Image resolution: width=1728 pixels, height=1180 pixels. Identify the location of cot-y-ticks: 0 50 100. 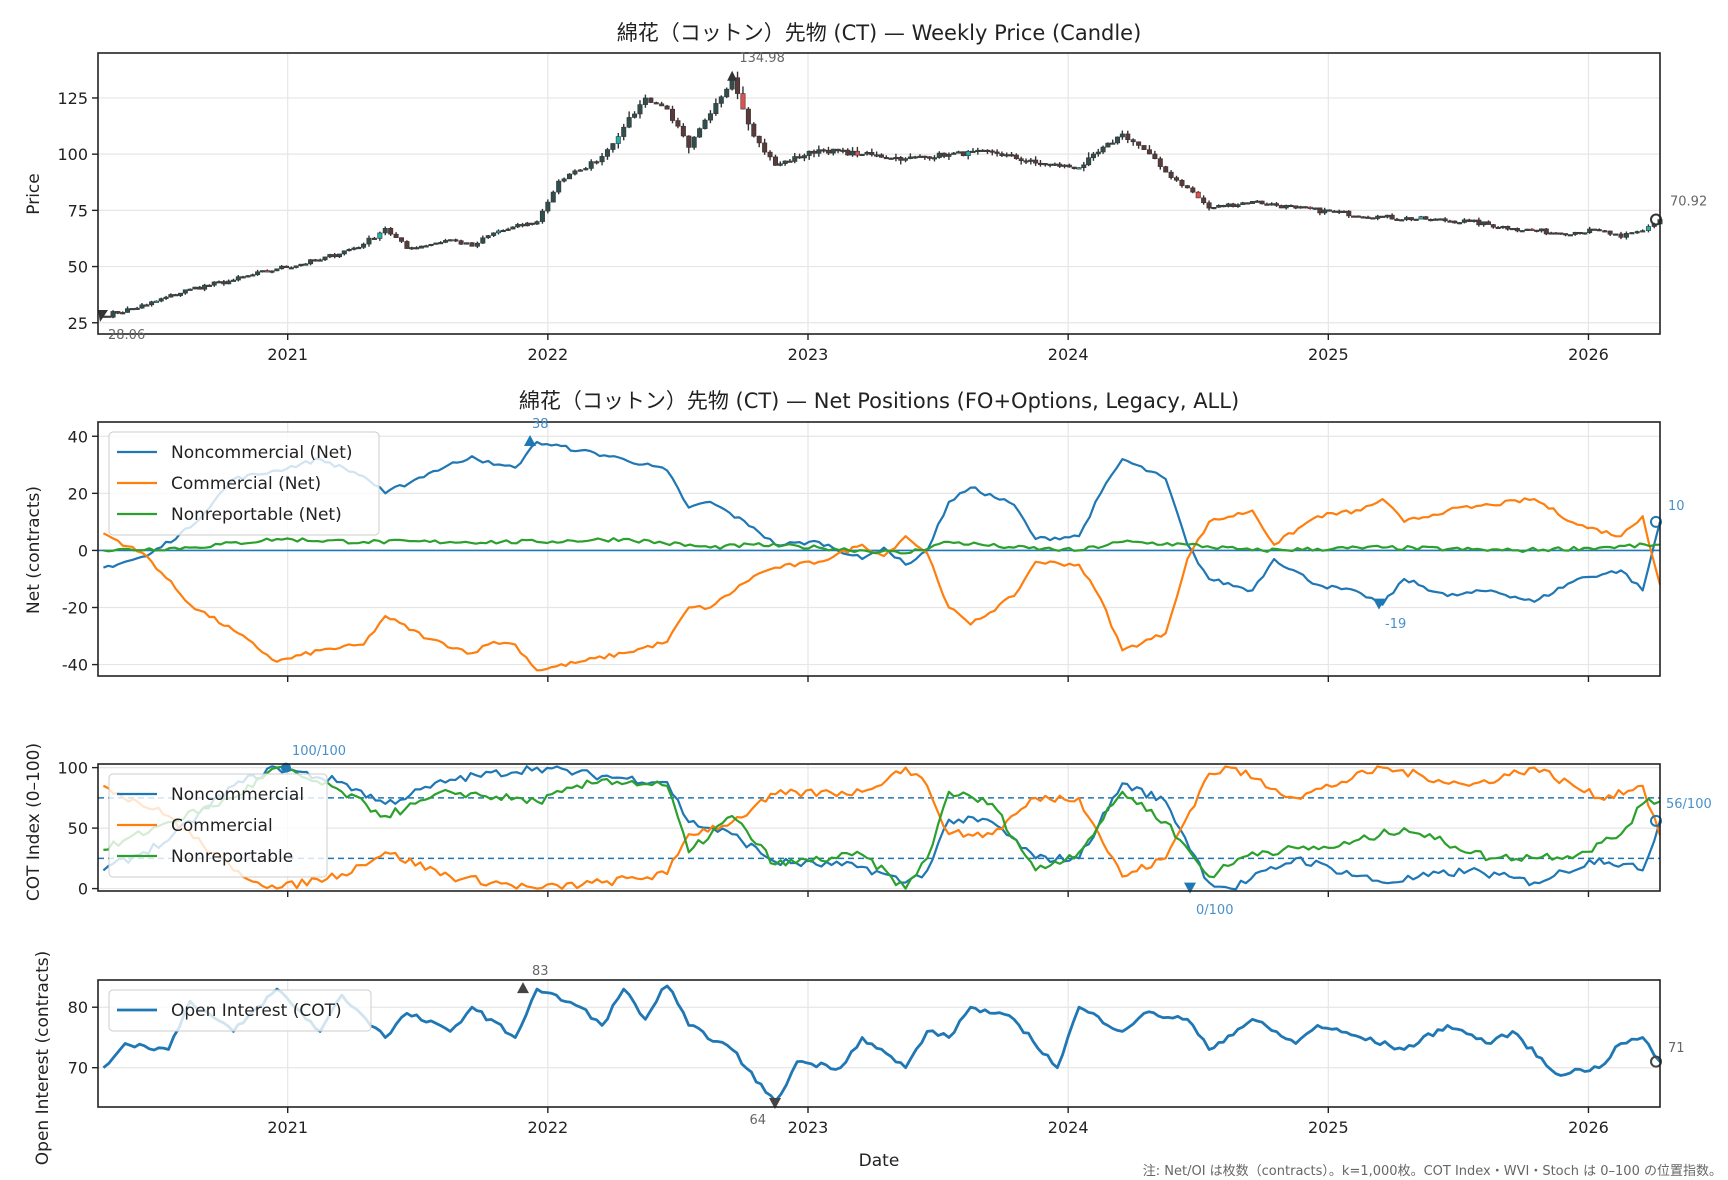
(77, 829).